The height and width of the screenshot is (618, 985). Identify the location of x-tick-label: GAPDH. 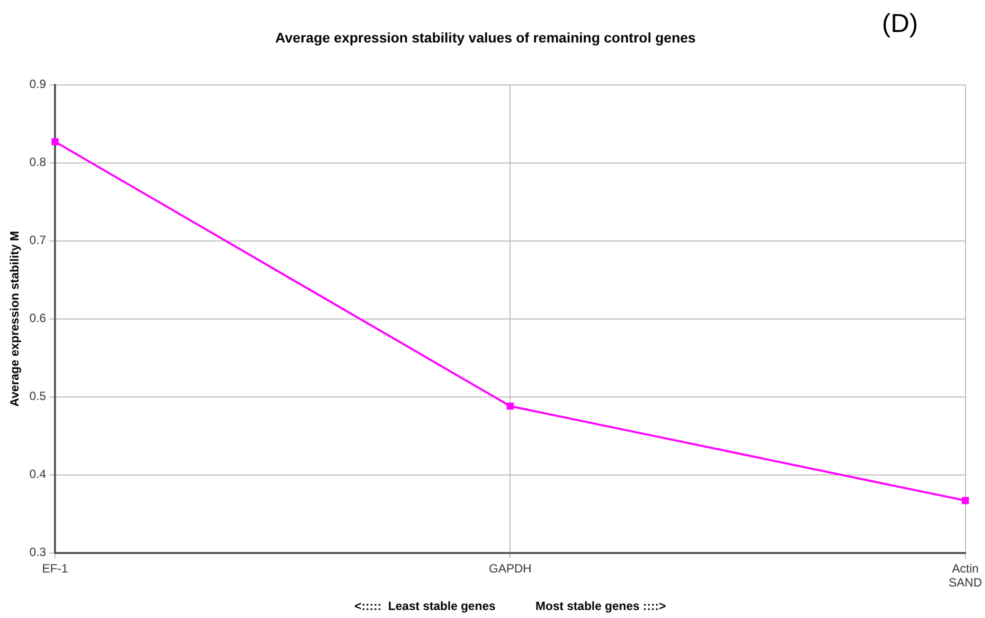
(510, 568).